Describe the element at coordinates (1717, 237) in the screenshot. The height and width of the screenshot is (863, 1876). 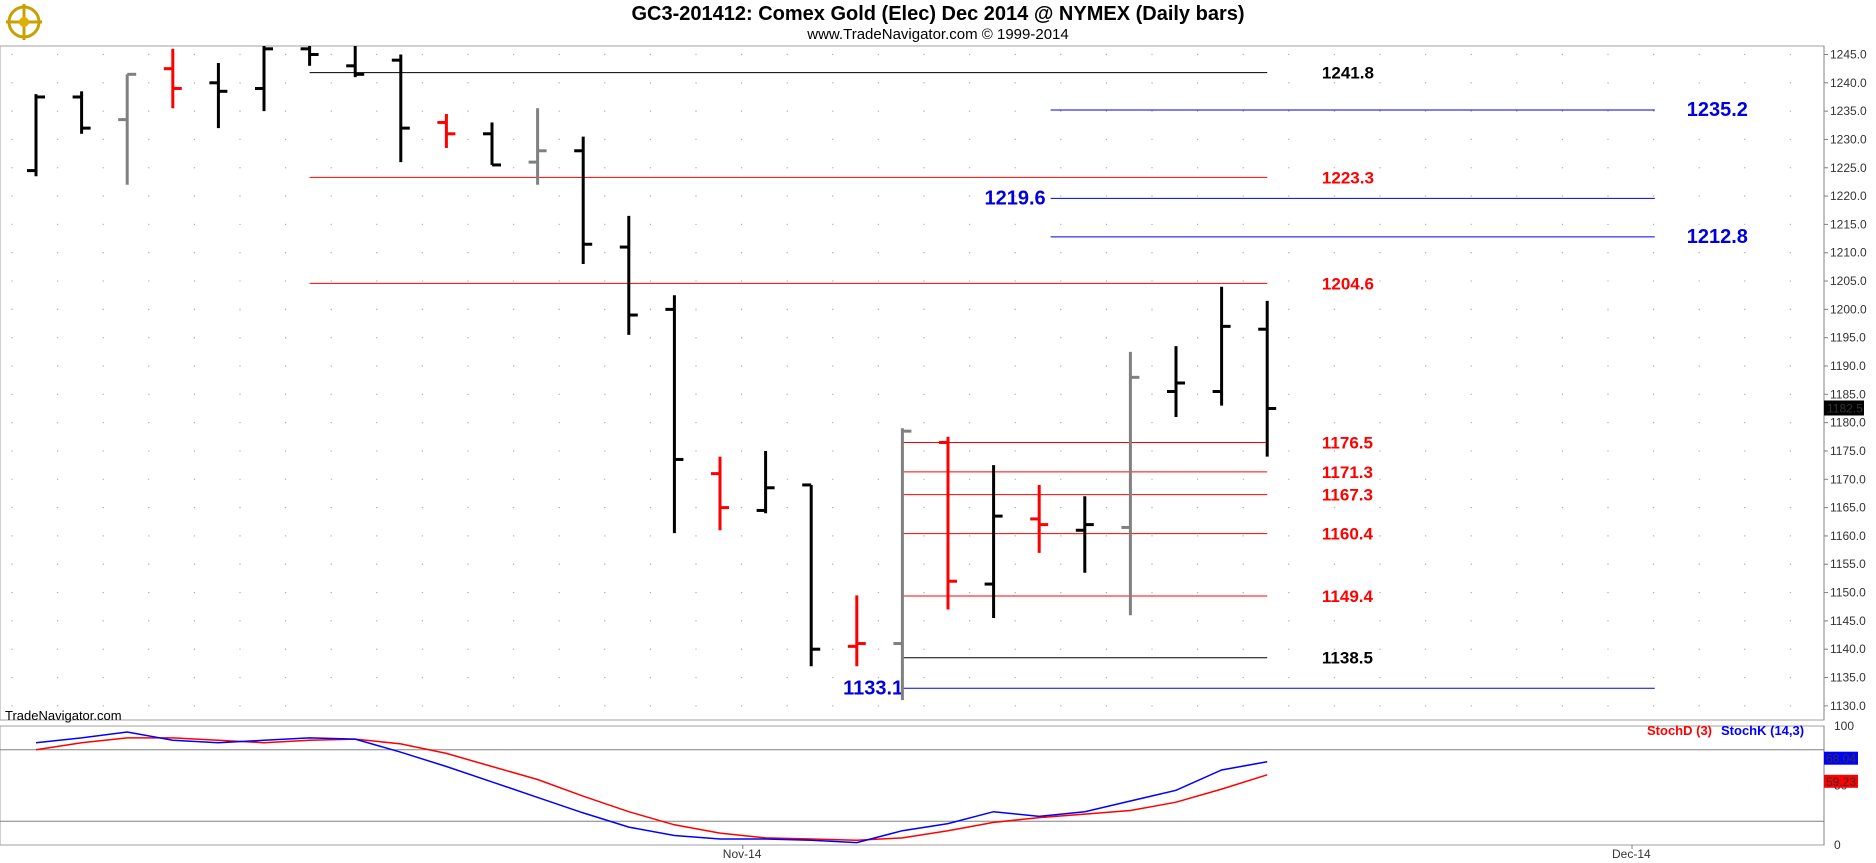
I see `level-label: 1212.8` at that location.